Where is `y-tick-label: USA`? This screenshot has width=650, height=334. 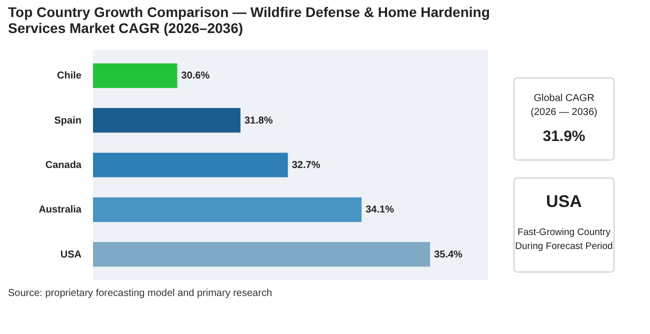
y-tick-label: USA is located at coordinates (71, 254).